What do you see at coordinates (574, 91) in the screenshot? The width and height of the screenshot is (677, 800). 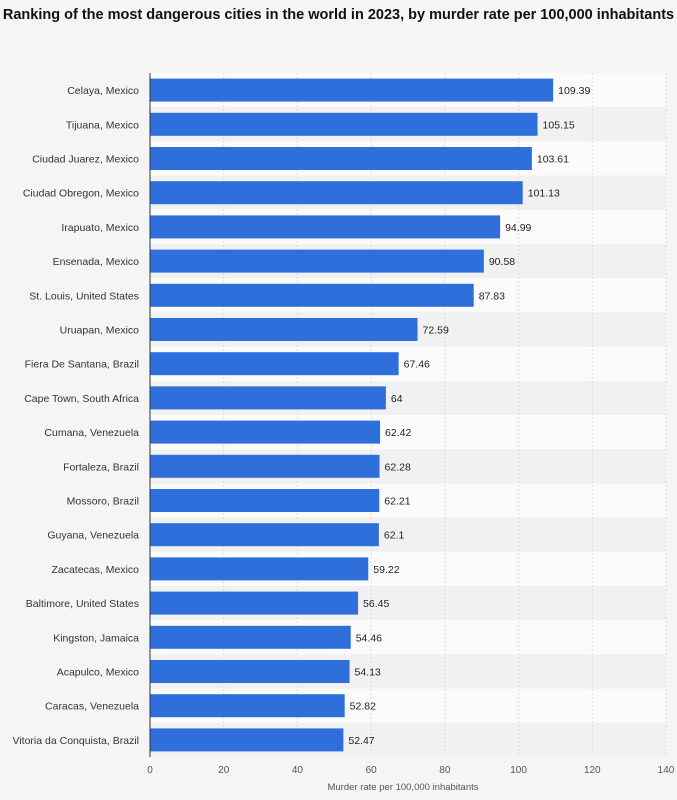 I see `value-label: 109.39` at bounding box center [574, 91].